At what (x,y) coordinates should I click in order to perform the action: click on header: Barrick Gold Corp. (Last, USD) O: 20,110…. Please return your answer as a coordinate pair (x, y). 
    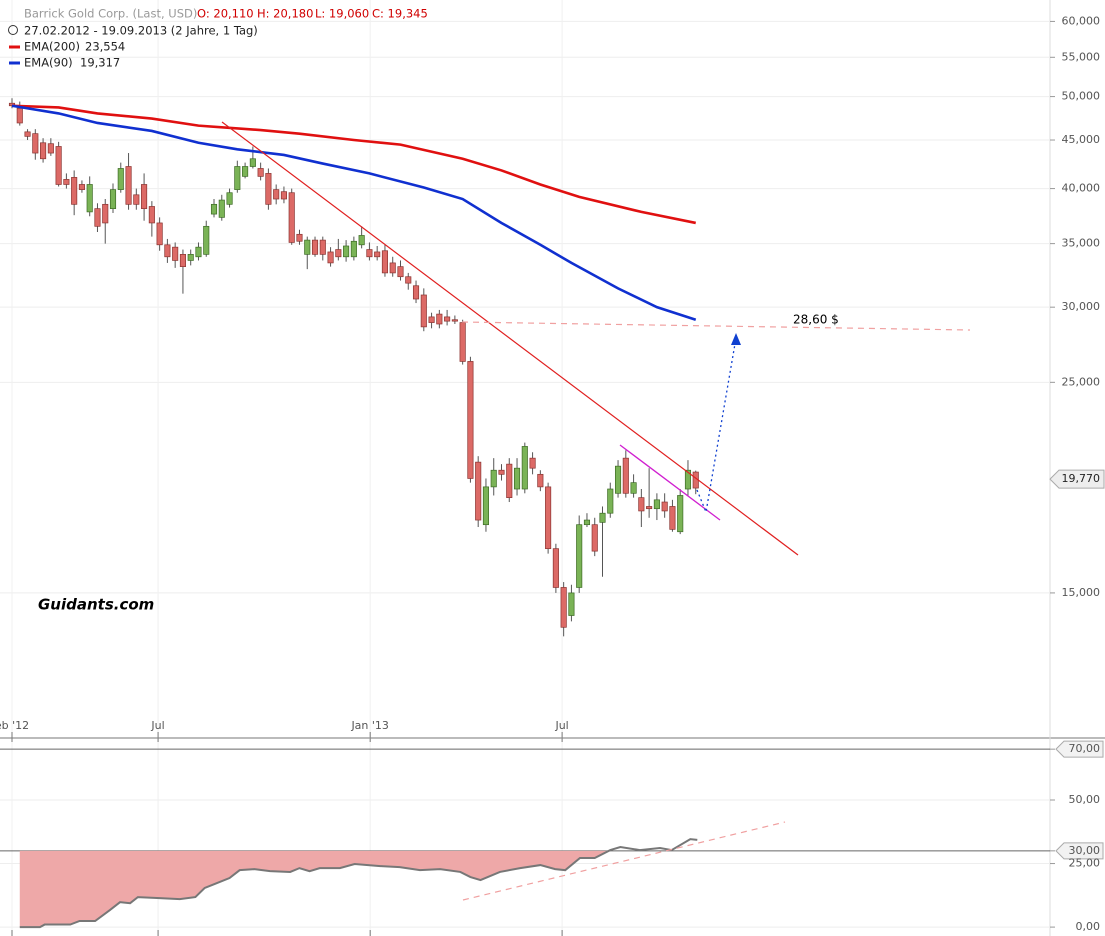
    Looking at the image, I should click on (218, 38).